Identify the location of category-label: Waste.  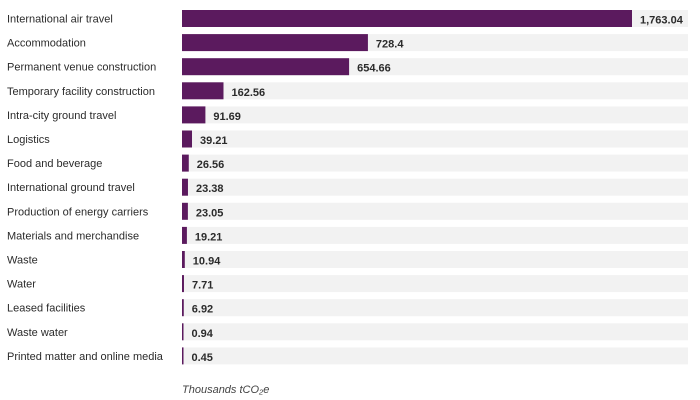
(22, 261).